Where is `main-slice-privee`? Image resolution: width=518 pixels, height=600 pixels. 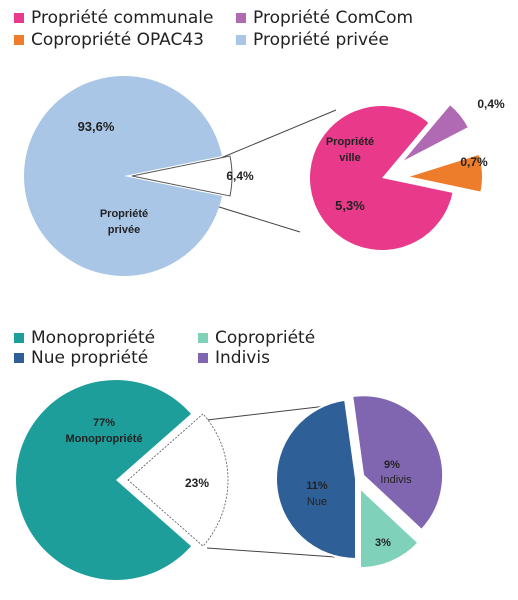 main-slice-privee is located at coordinates (123, 176).